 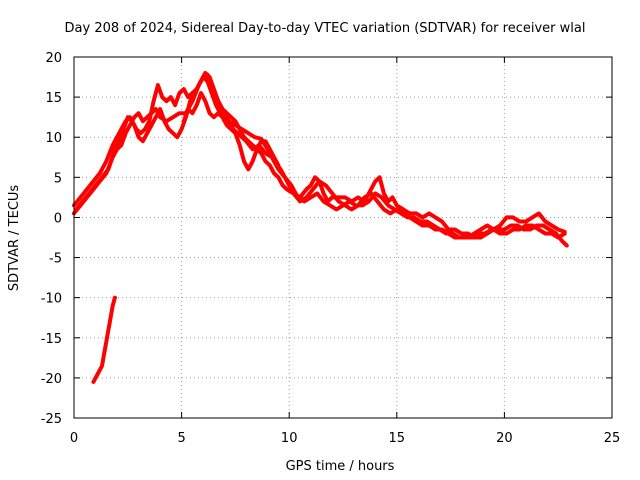 What do you see at coordinates (55, 259) in the screenshot?
I see `y-tick-label: -5` at bounding box center [55, 259].